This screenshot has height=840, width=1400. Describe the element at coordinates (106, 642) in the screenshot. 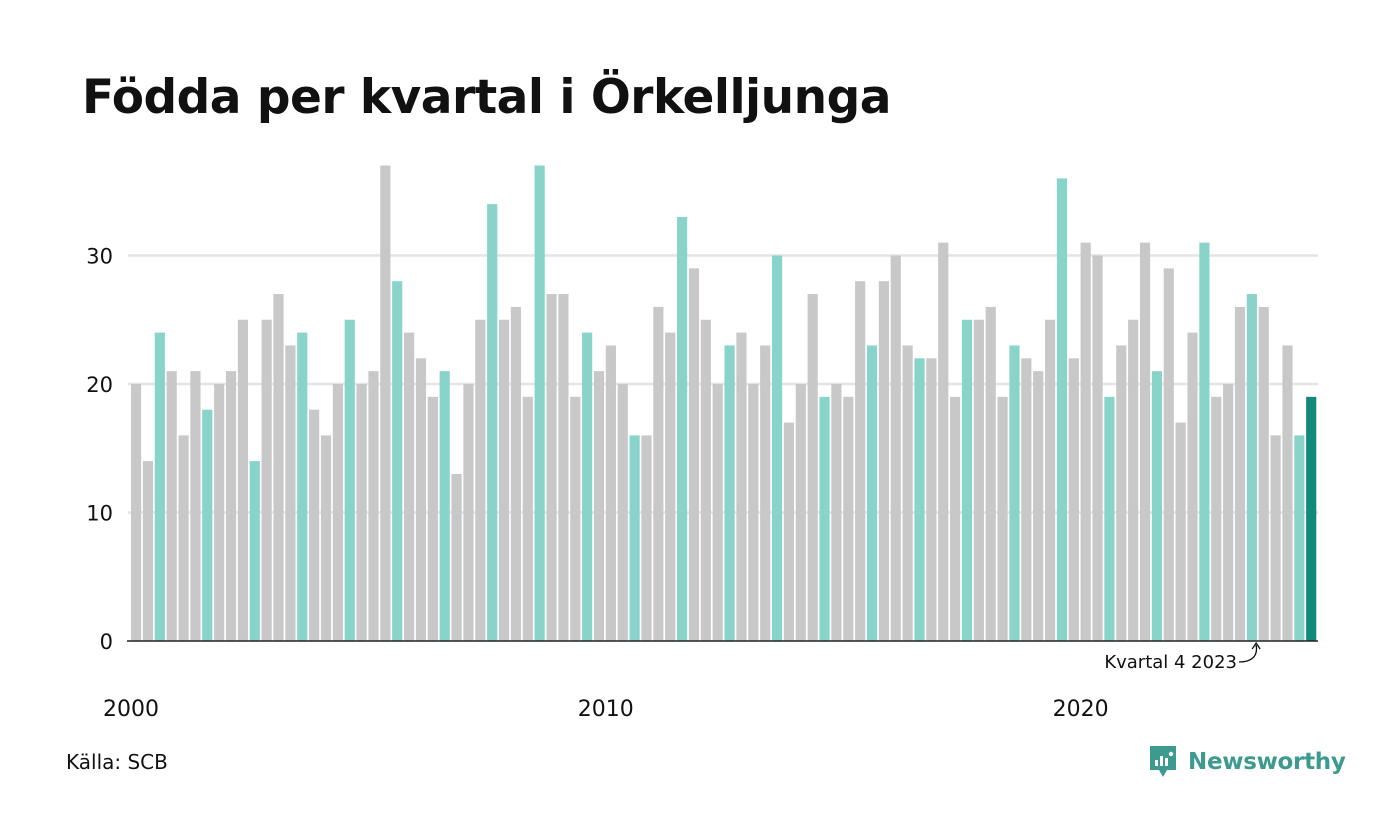

I see `y-tick-label: 0` at that location.